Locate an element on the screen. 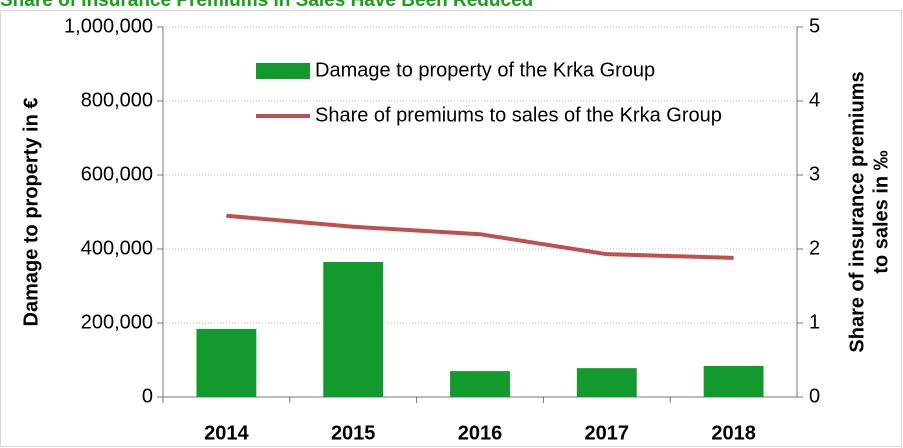 Image resolution: width=903 pixels, height=448 pixels. y-tick-label: 200,000 is located at coordinates (117, 322).